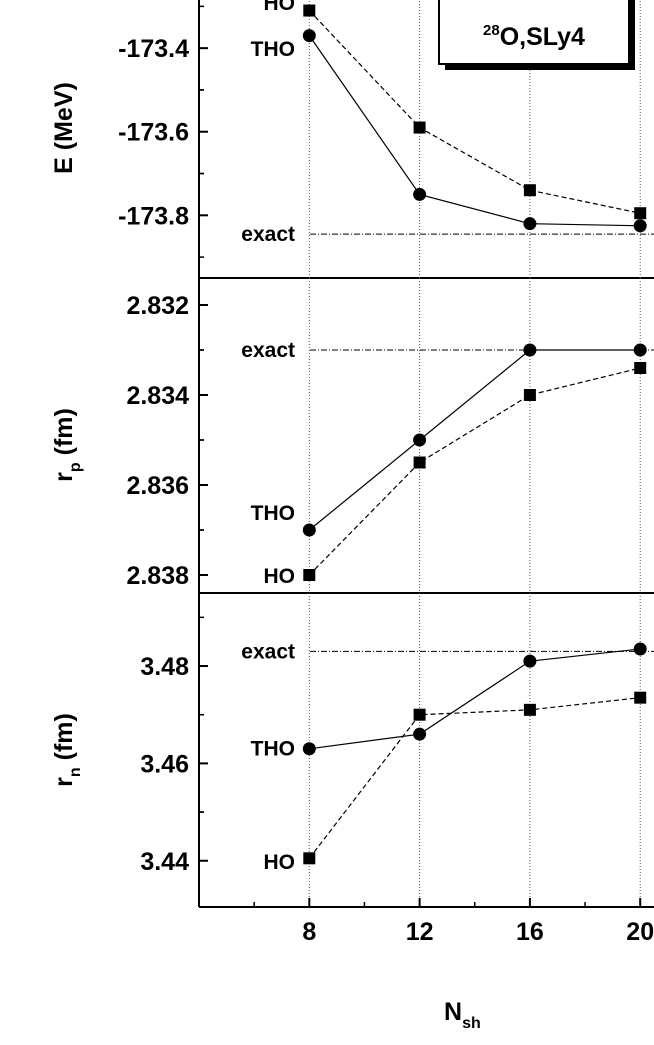  What do you see at coordinates (153, 49) in the screenshot?
I see `y-tick-label: -173.4` at bounding box center [153, 49].